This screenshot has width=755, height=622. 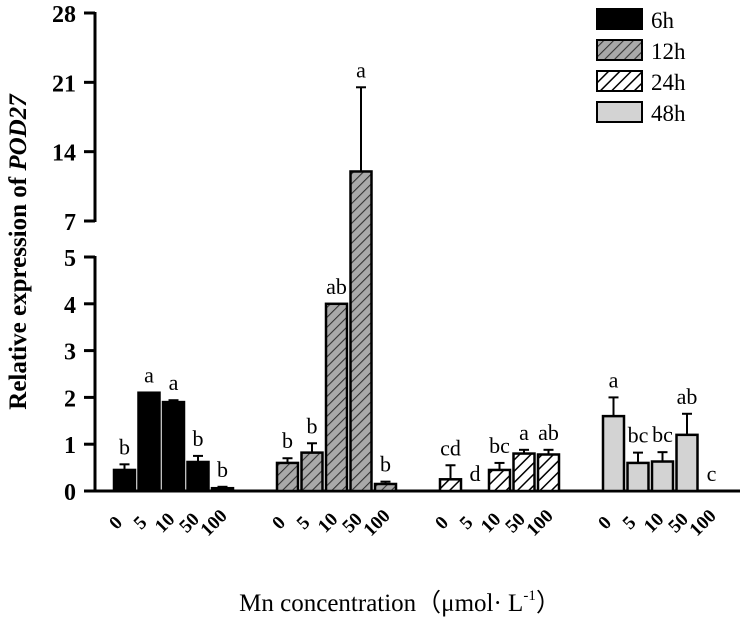 What do you see at coordinates (198, 438) in the screenshot?
I see `sig-label-6h-50: b` at bounding box center [198, 438].